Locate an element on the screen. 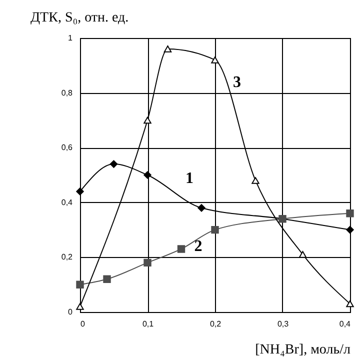  series-label: 2 is located at coordinates (198, 246).